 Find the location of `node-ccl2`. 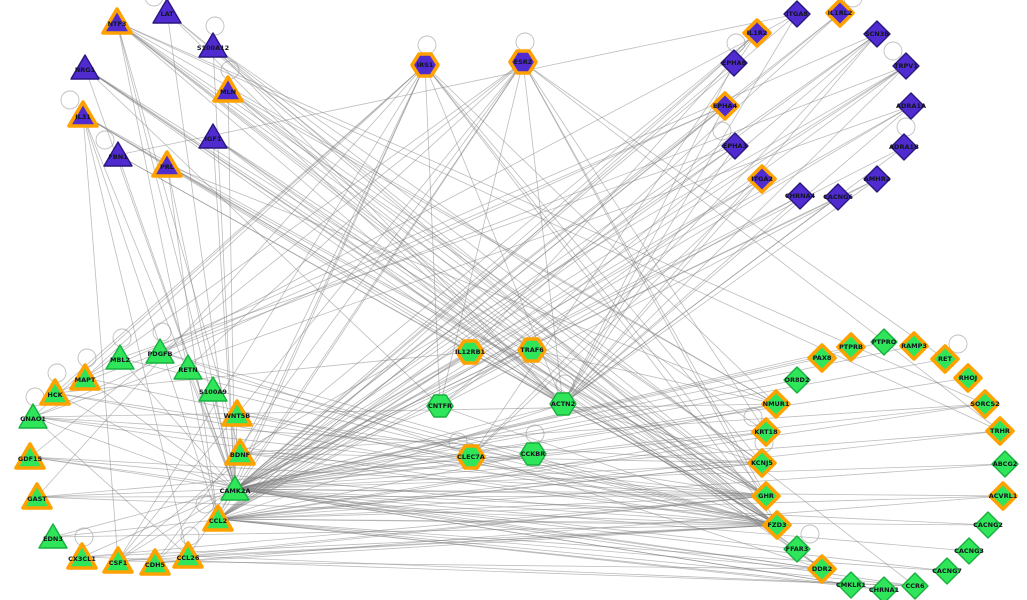

node-ccl2 is located at coordinates (218, 518).